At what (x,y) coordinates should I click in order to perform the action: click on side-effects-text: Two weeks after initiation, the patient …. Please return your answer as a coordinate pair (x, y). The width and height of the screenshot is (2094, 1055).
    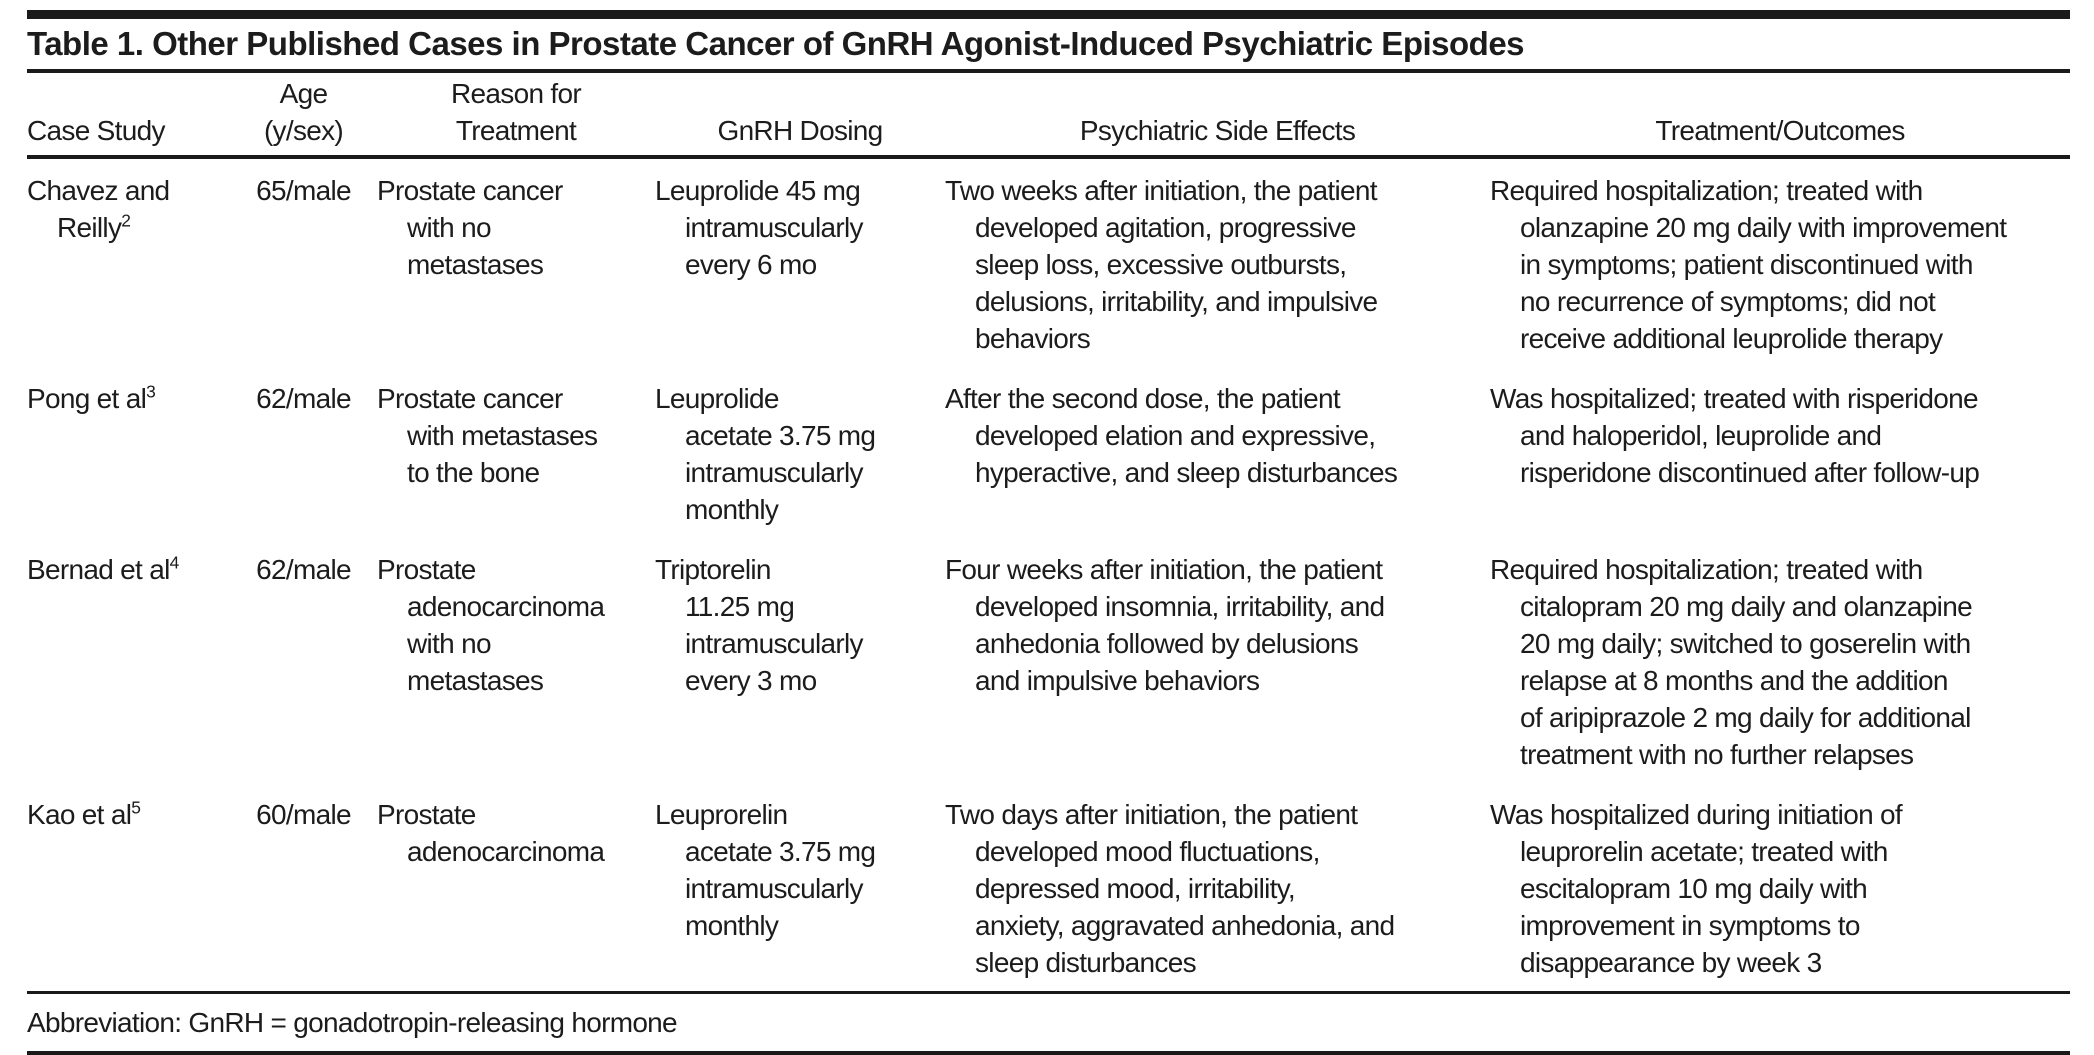
    Looking at the image, I should click on (1161, 264).